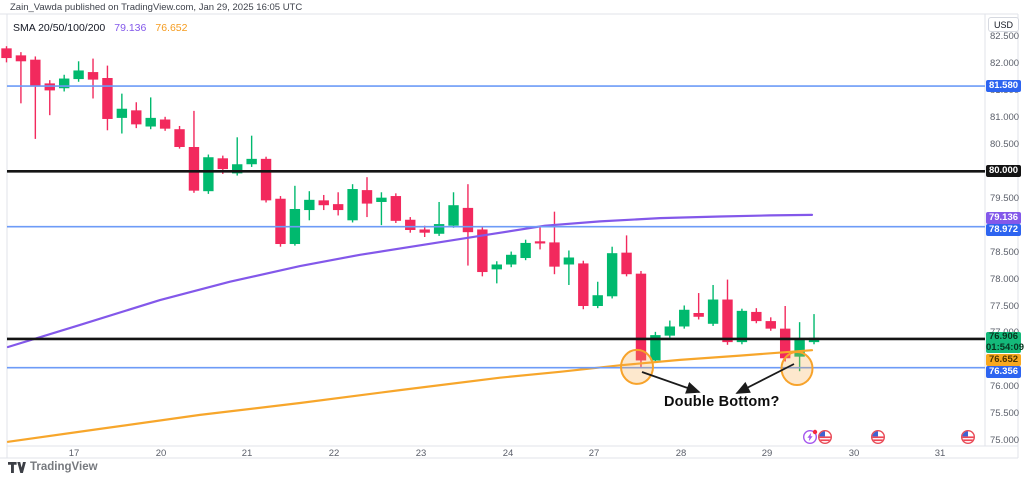 The width and height of the screenshot is (1024, 480). Describe the element at coordinates (17, 467) in the screenshot. I see `tradingview-logo-glyph` at that location.